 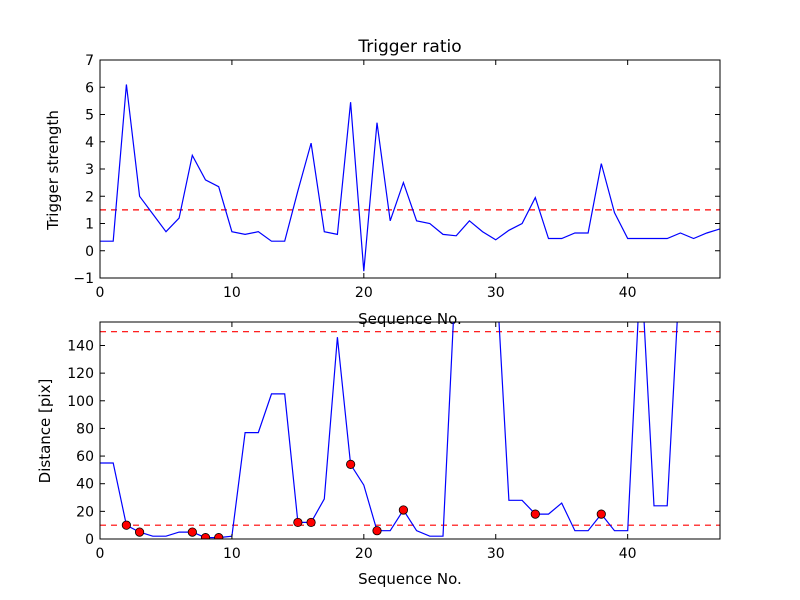 What do you see at coordinates (85, 429) in the screenshot?
I see `bottom-y-tick-label: 80` at bounding box center [85, 429].